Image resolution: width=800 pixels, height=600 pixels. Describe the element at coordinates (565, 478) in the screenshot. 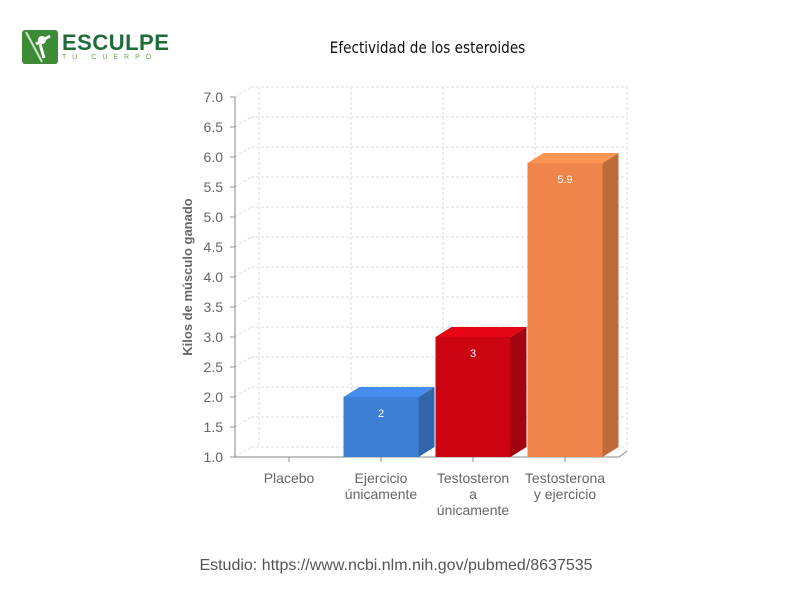

I see `x-tick-label: Testosterona` at that location.